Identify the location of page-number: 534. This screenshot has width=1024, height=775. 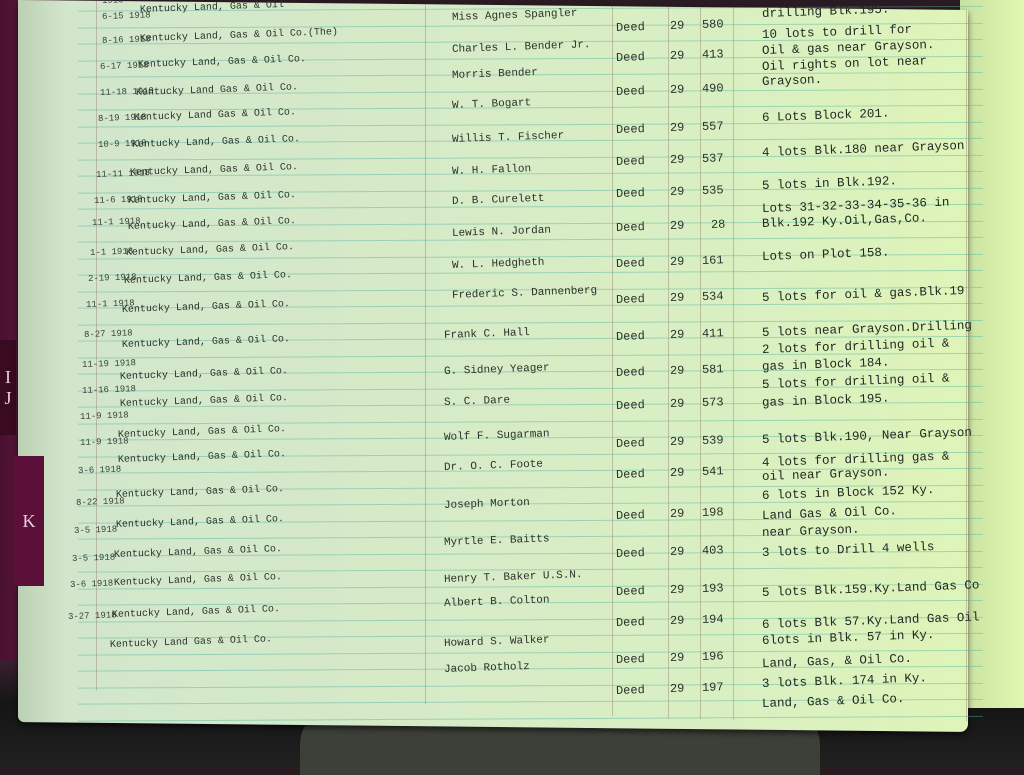
(712, 296).